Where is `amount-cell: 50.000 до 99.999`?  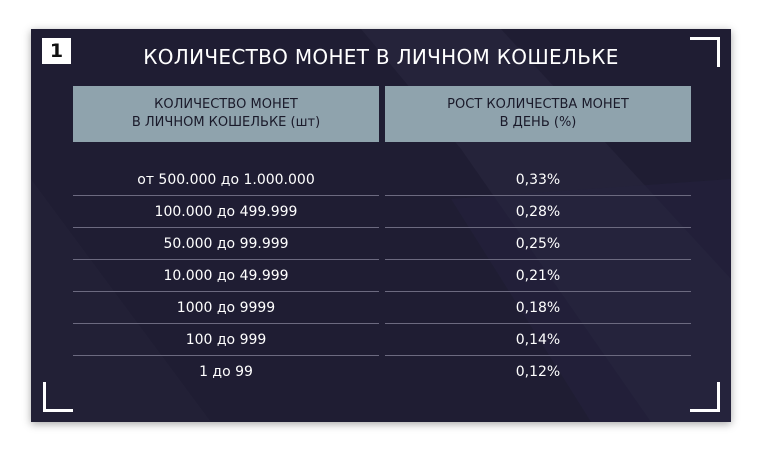
amount-cell: 50.000 до 99.999 is located at coordinates (226, 244).